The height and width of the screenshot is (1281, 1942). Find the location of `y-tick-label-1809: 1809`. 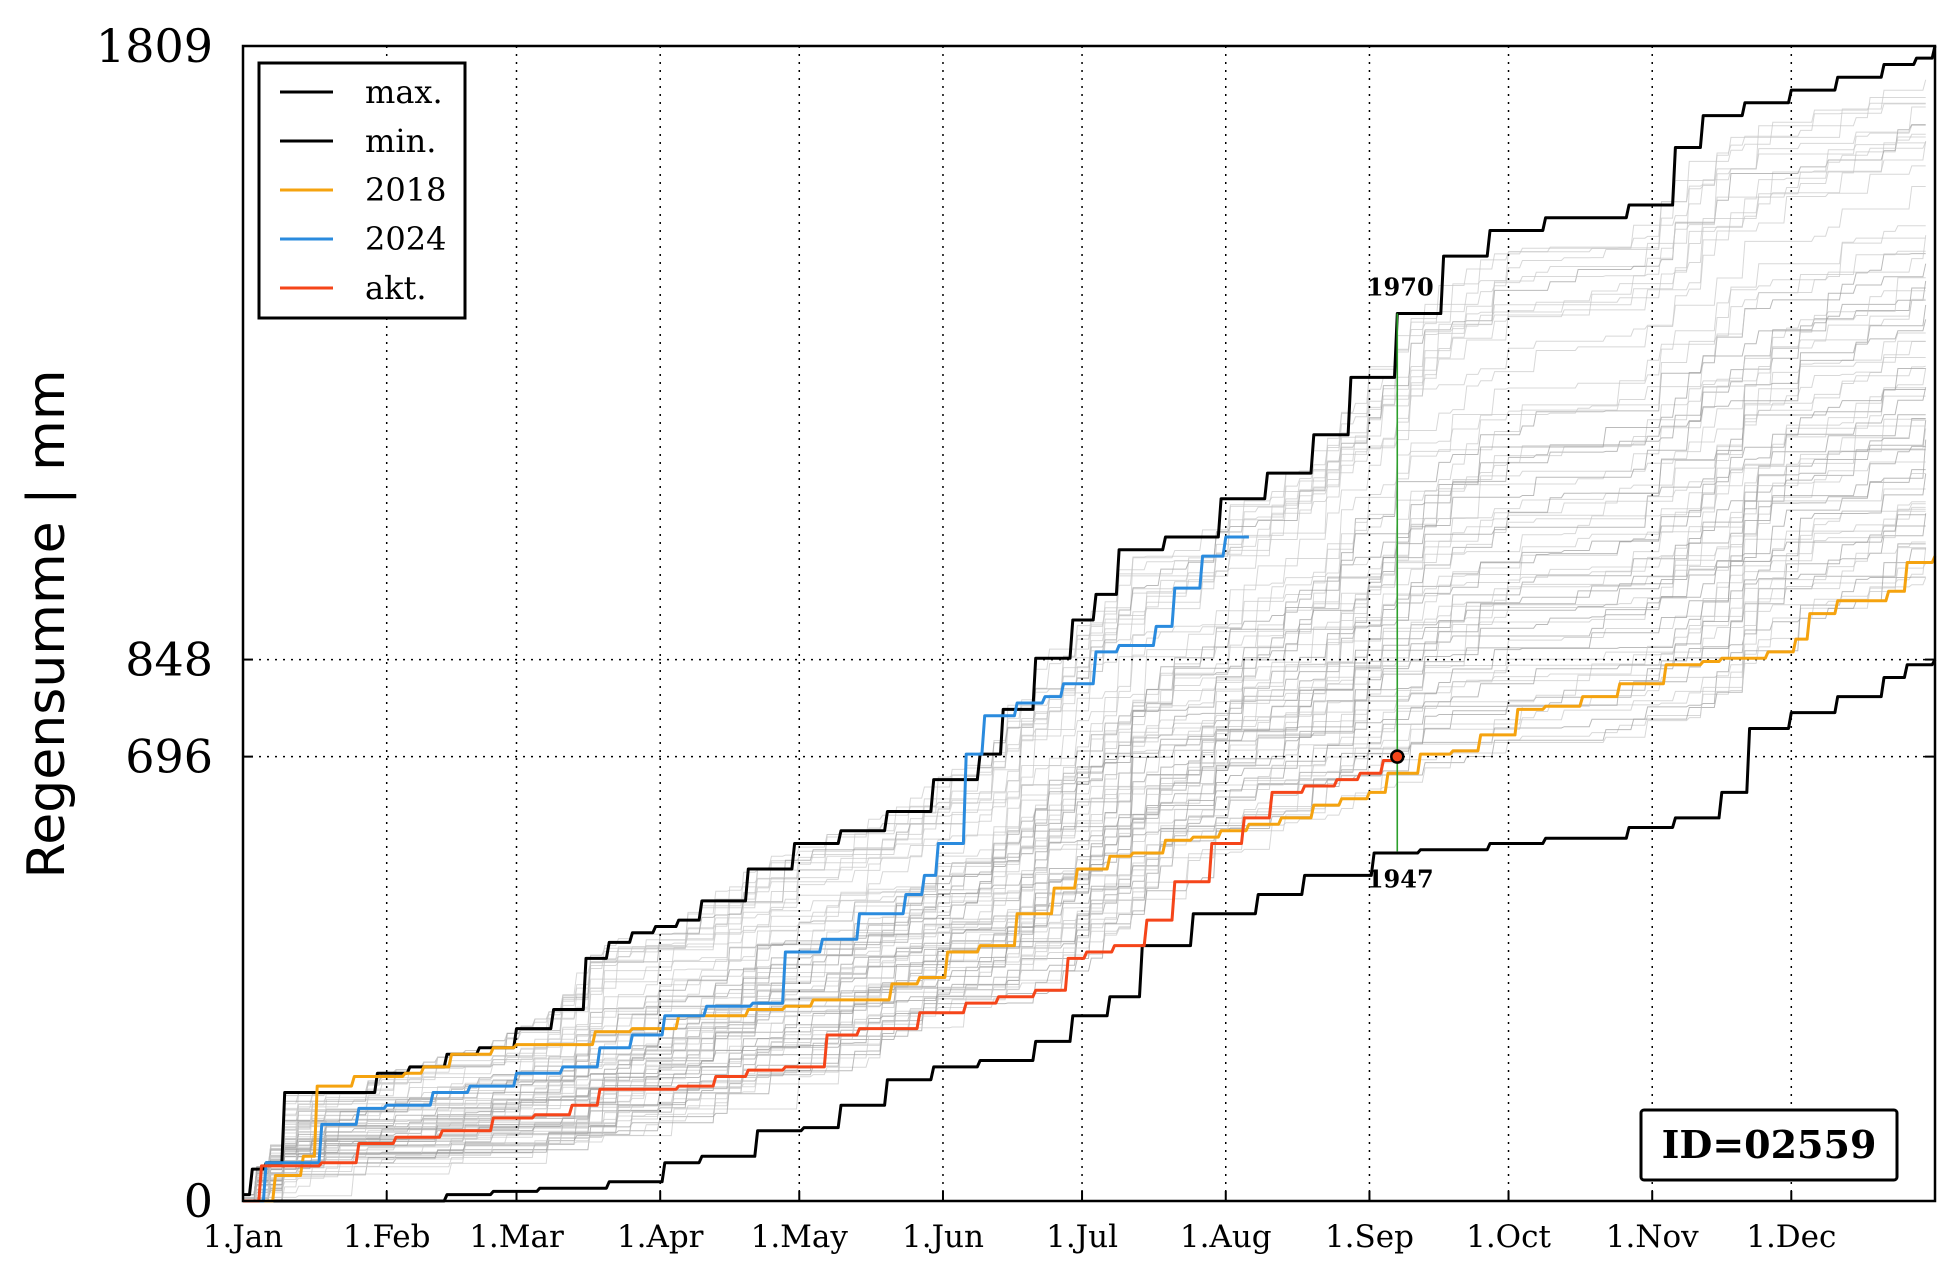

y-tick-label-1809: 1809 is located at coordinates (154, 46).